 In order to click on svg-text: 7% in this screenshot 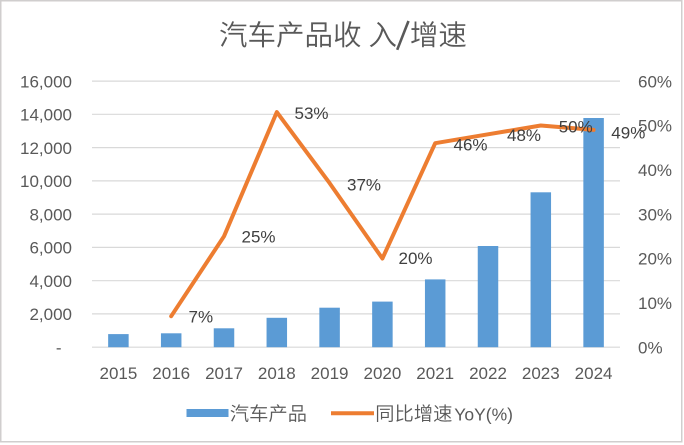, I will do `click(201, 316)`.